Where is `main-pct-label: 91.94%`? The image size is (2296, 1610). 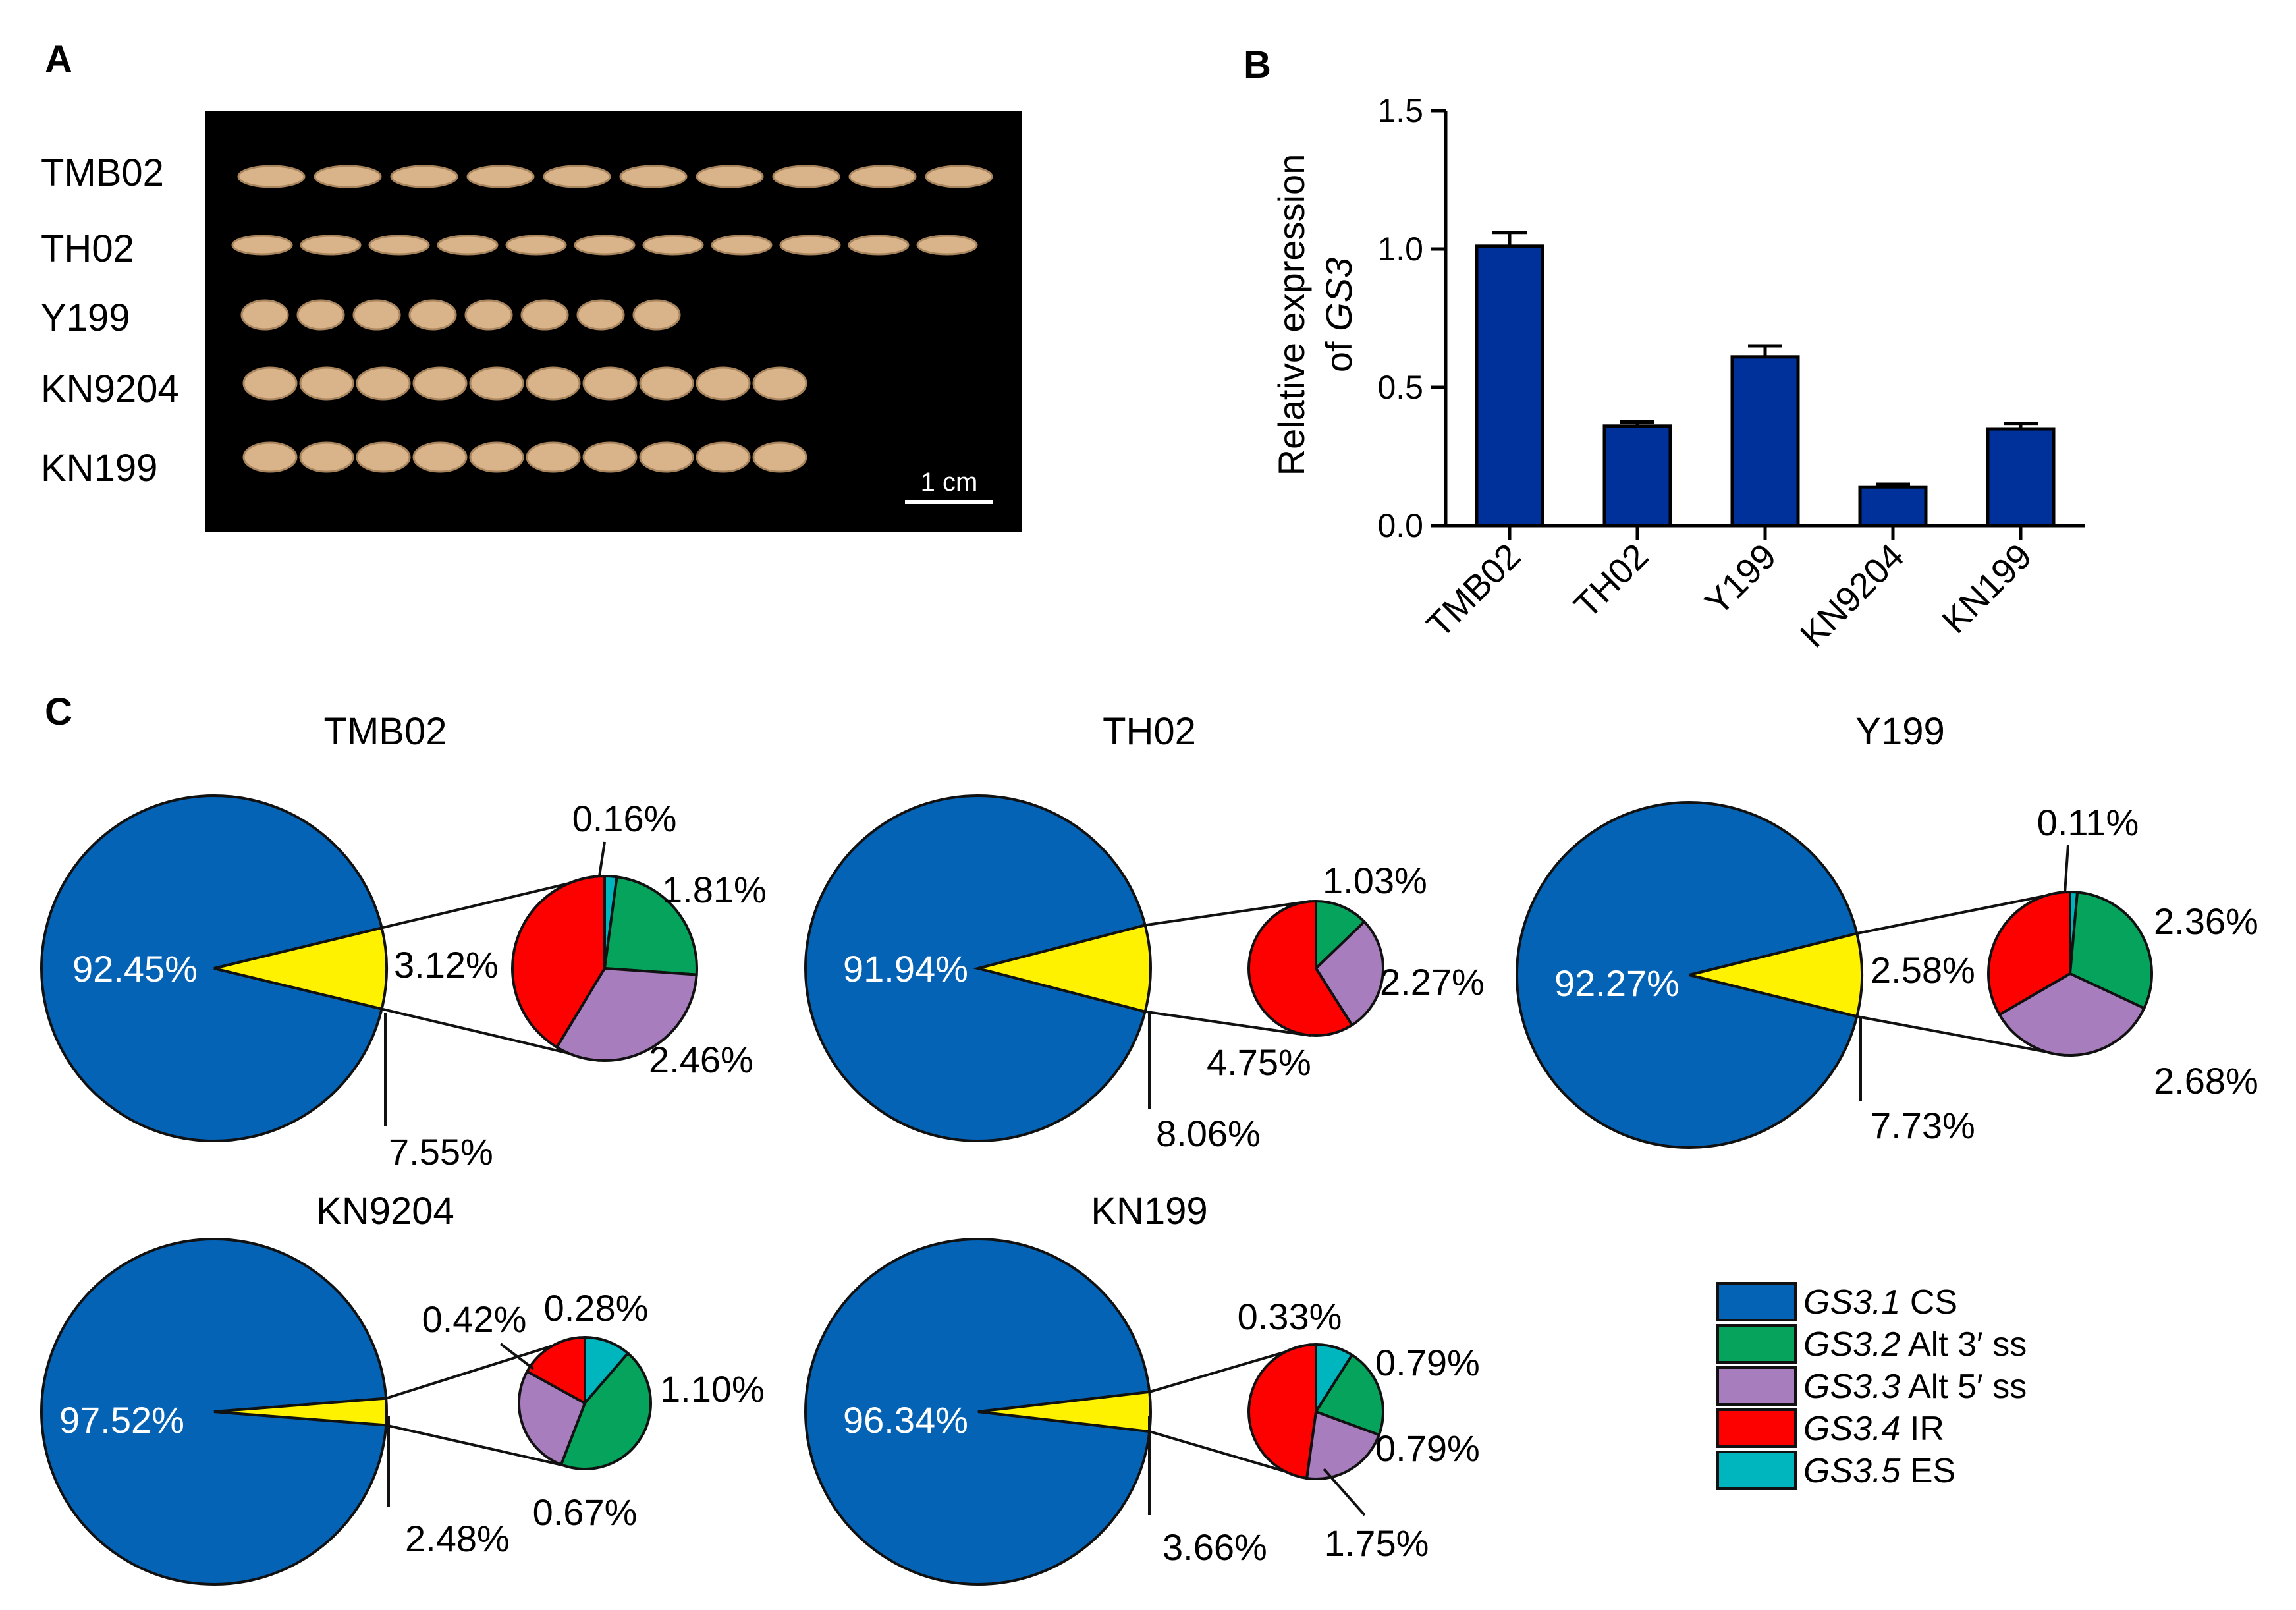
main-pct-label: 91.94% is located at coordinates (905, 969).